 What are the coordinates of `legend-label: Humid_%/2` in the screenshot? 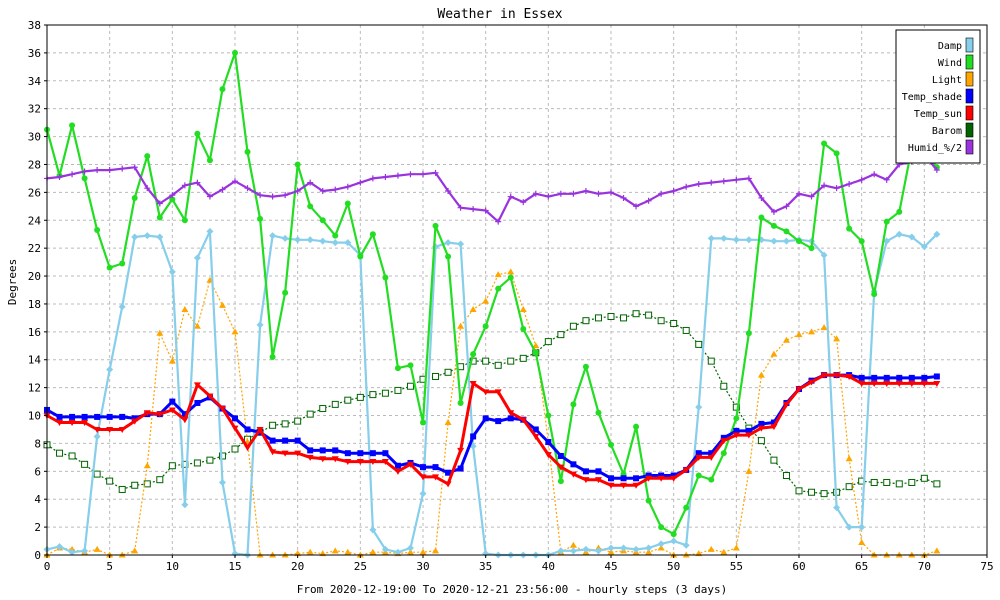 It's located at (935, 148).